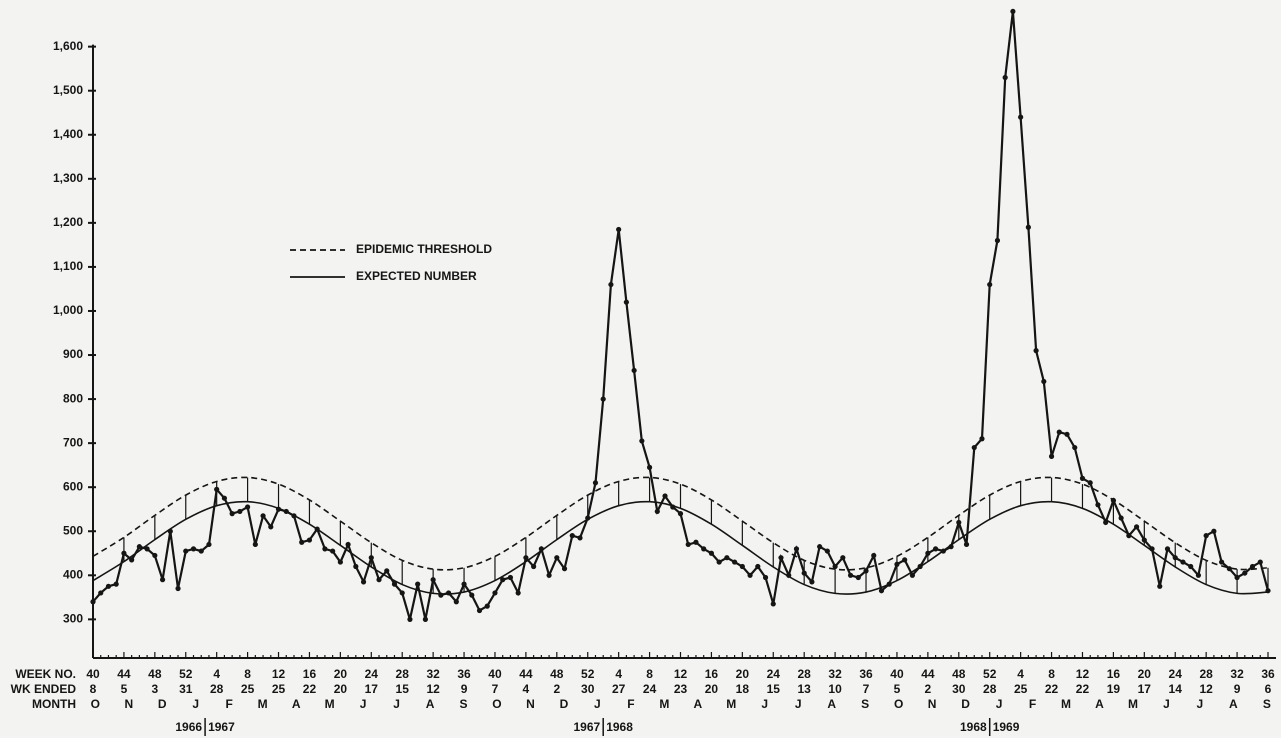  What do you see at coordinates (928, 674) in the screenshot?
I see `week-number: 44` at bounding box center [928, 674].